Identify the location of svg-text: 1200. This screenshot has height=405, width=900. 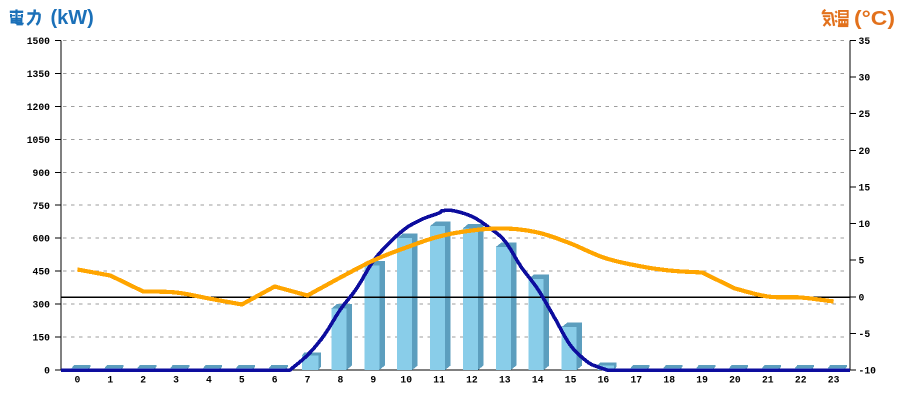
(38, 107).